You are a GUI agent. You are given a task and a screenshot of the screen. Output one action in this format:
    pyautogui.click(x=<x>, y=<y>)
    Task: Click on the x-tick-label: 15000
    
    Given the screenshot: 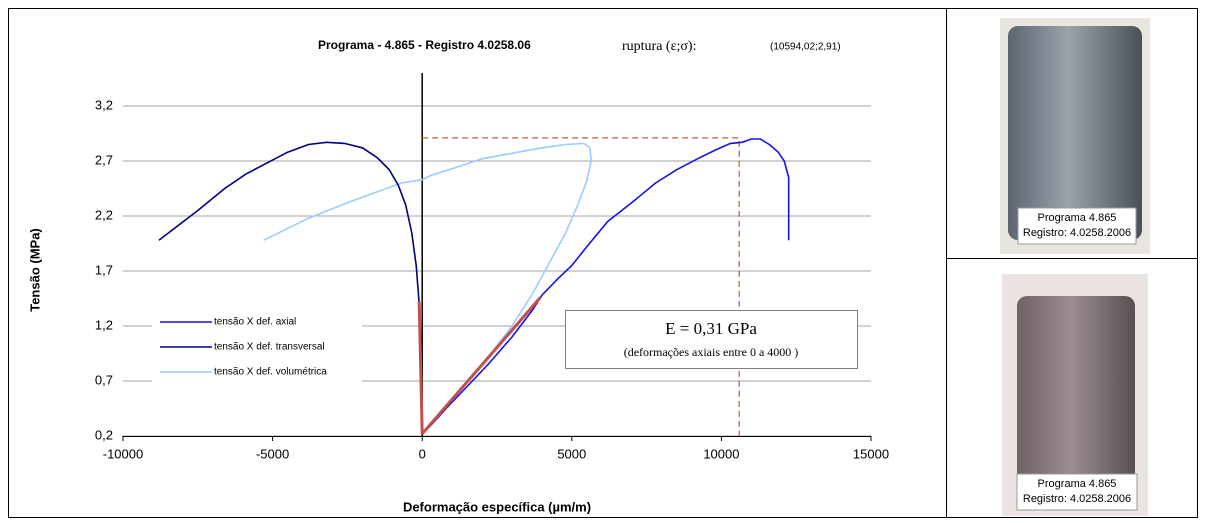 What is the action you would take?
    pyautogui.click(x=871, y=453)
    